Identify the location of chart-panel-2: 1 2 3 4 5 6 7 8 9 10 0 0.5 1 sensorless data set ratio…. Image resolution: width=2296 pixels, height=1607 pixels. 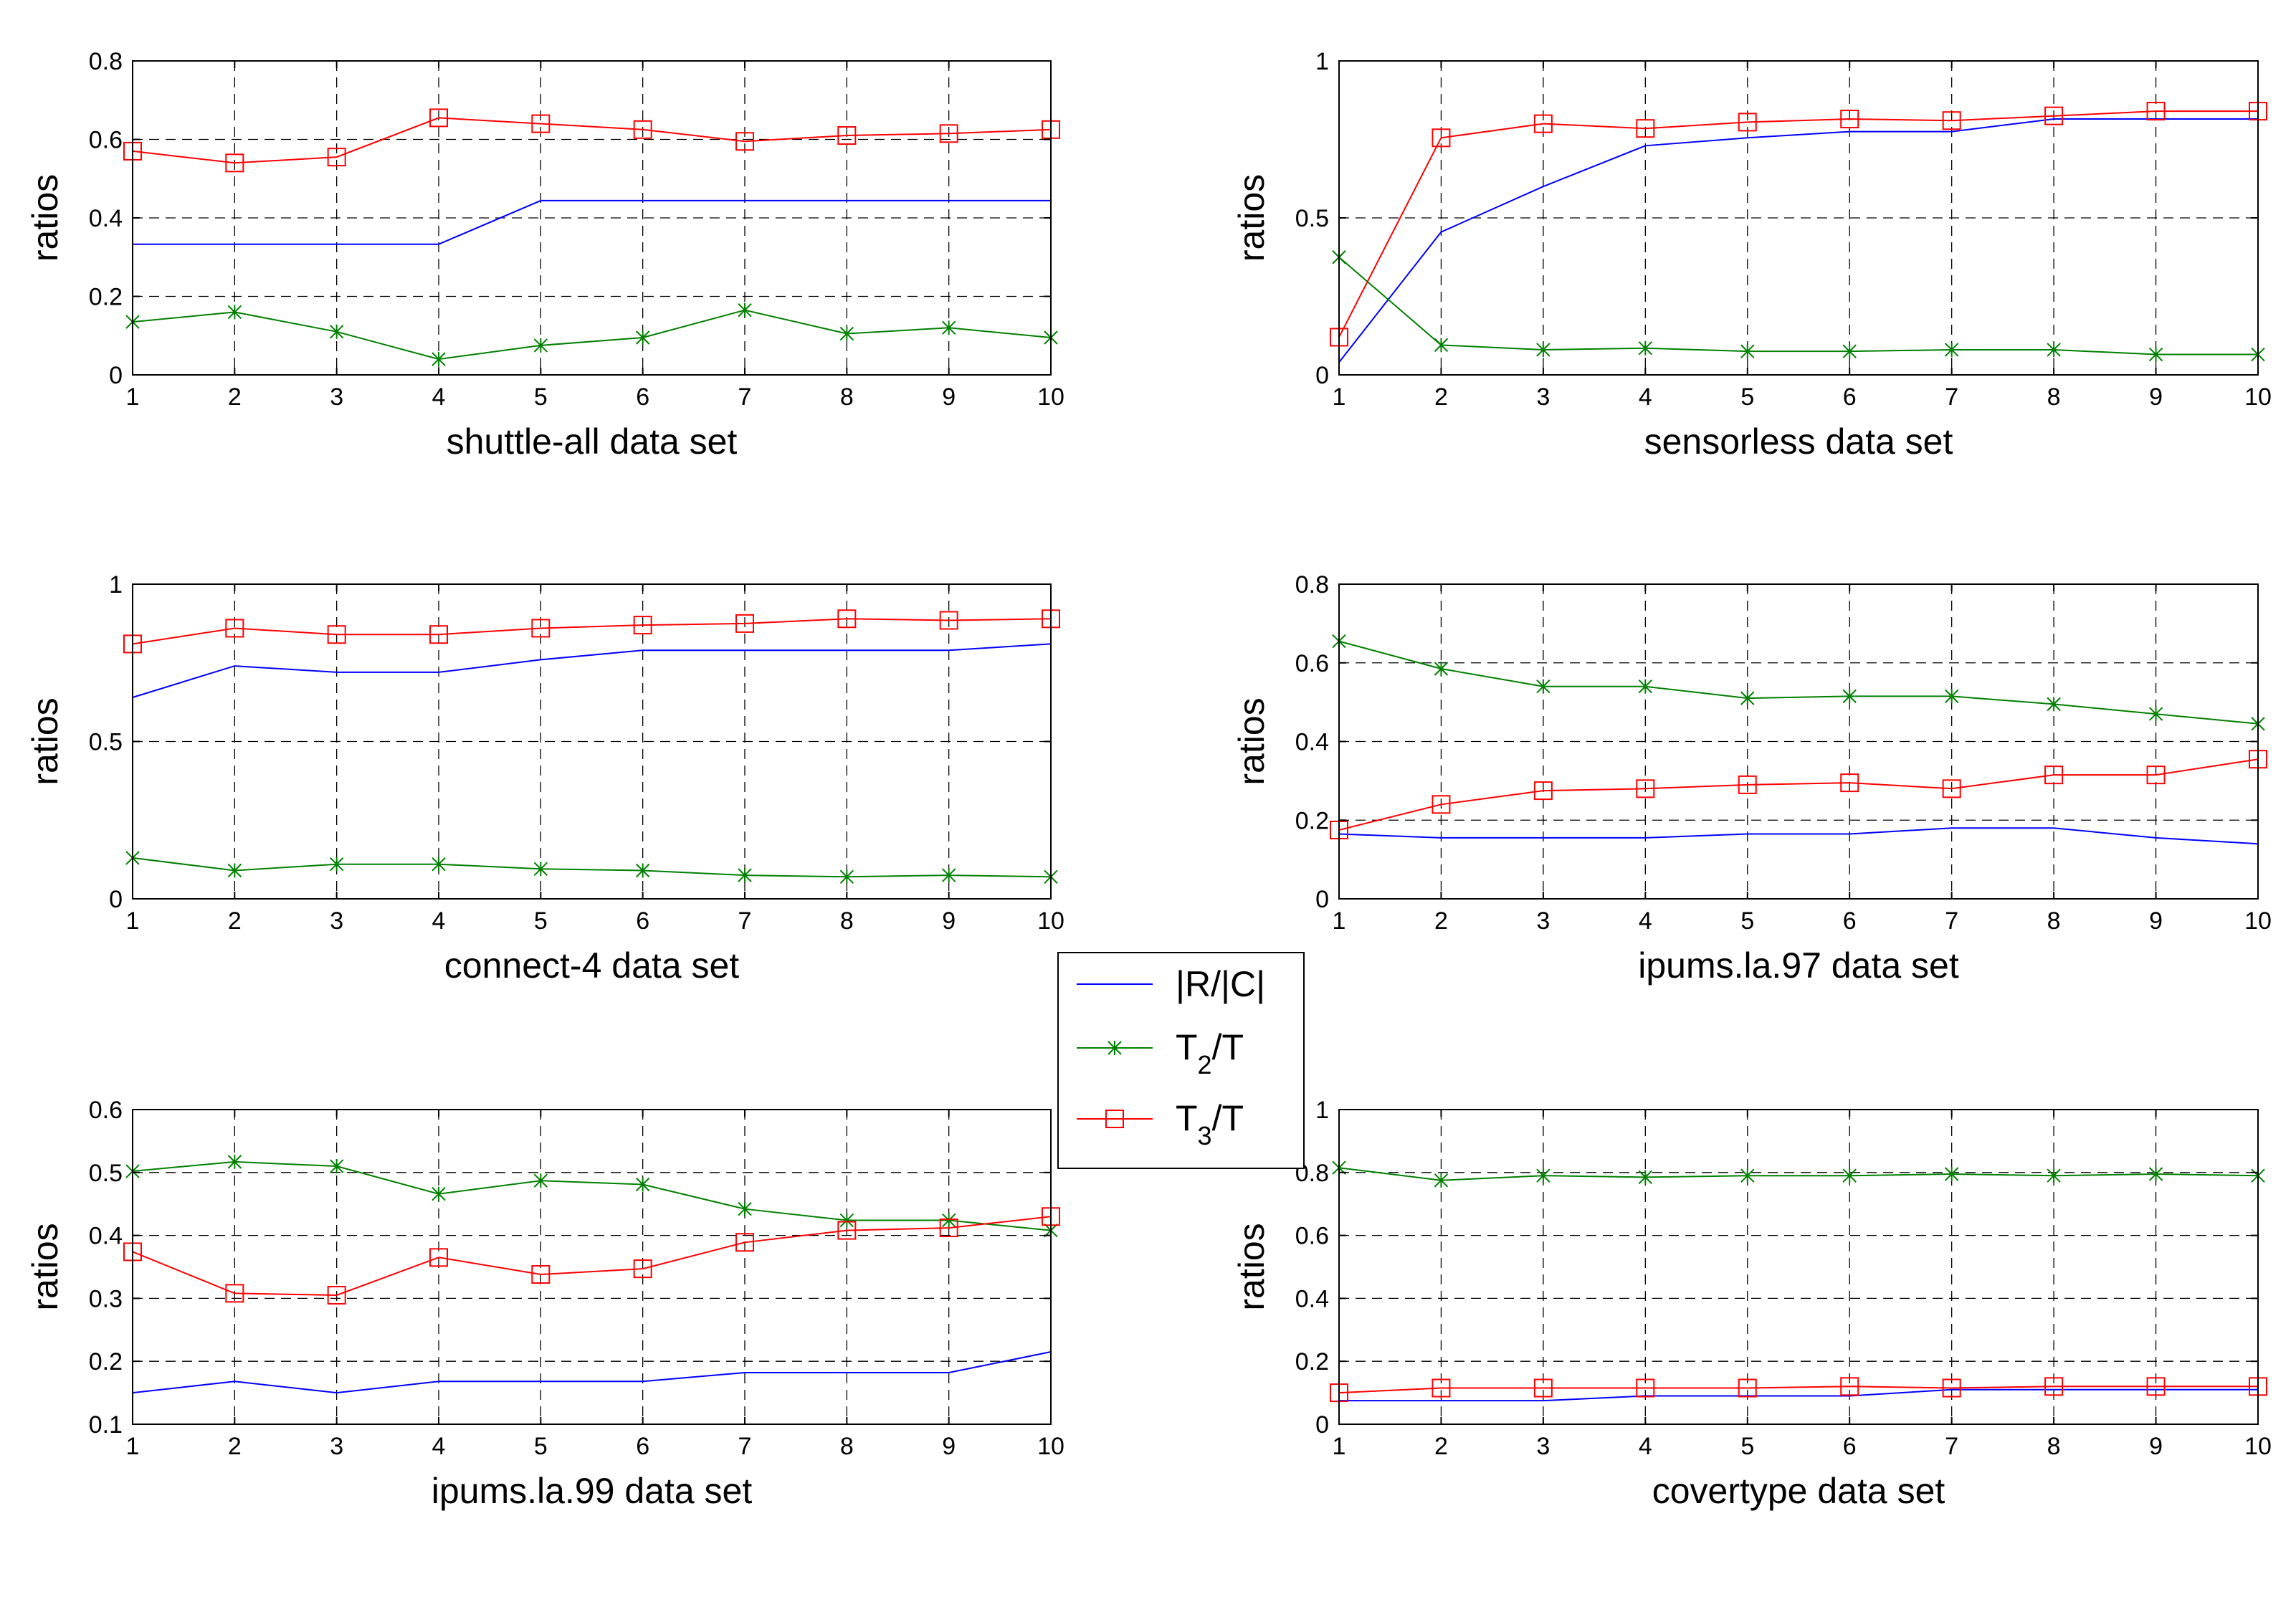
(1752, 255).